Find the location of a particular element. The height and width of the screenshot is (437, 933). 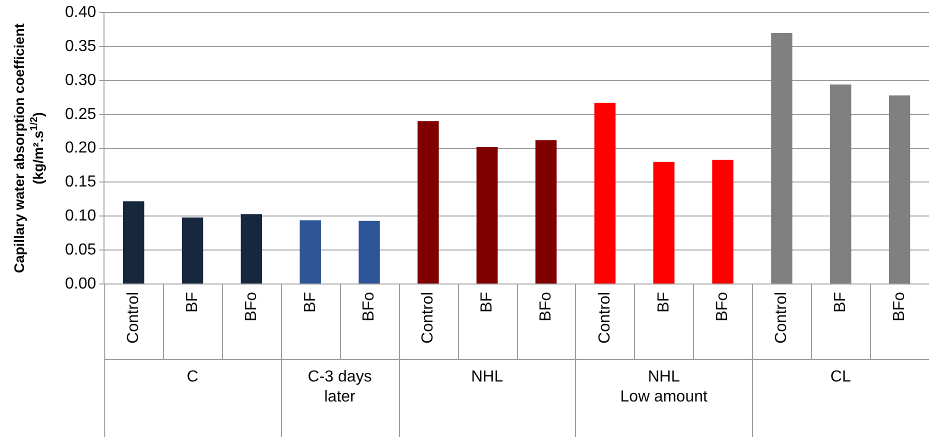

text: NHL is located at coordinates (487, 377).